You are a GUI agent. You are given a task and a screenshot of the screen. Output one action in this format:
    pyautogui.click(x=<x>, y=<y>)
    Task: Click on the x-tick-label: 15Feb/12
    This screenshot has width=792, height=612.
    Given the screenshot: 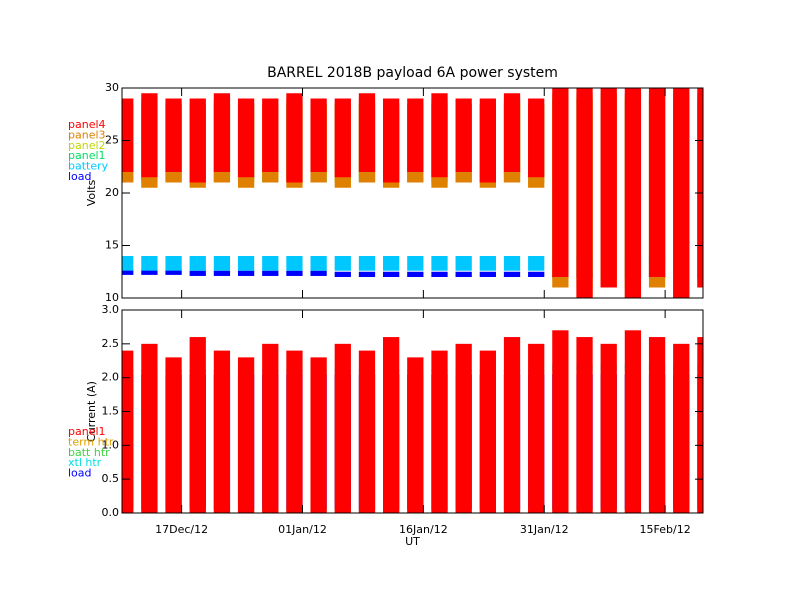 What is the action you would take?
    pyautogui.click(x=665, y=529)
    